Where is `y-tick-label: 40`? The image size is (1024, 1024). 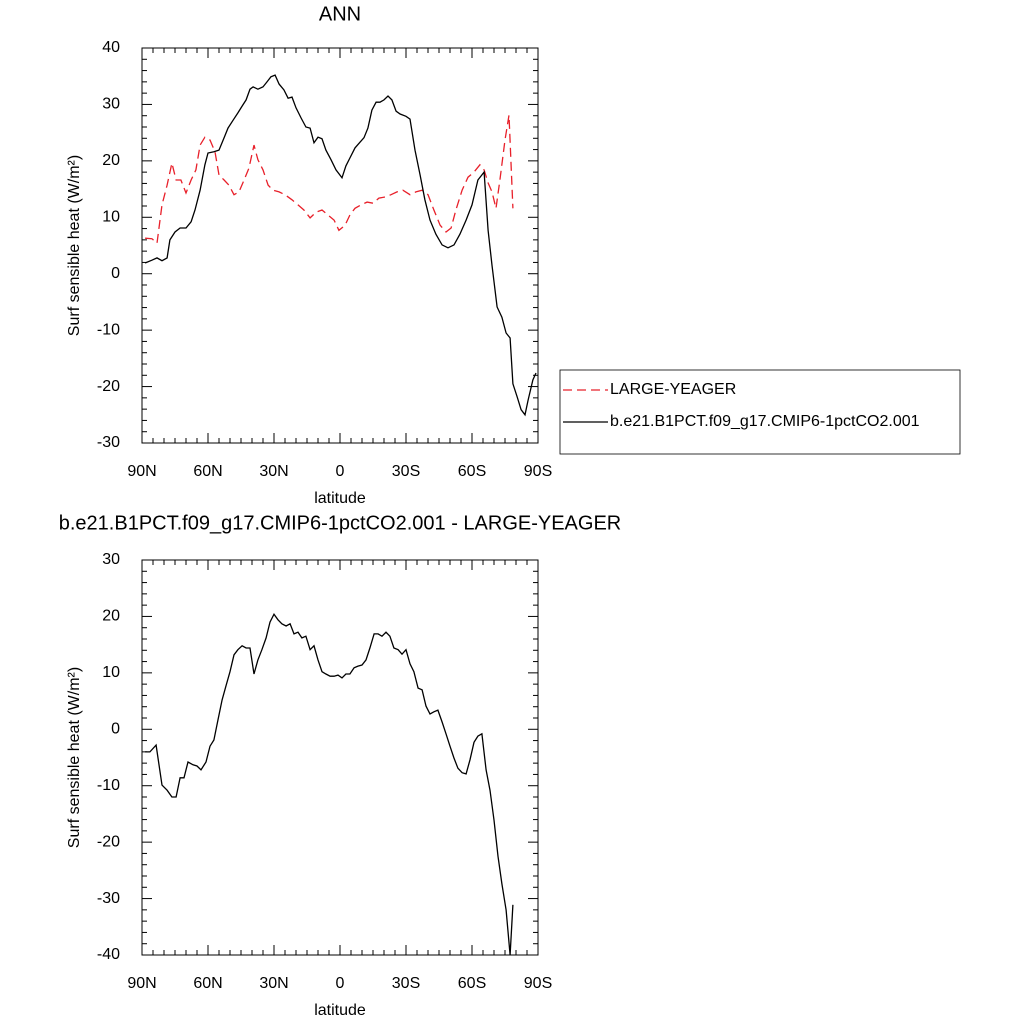
y-tick-label: 40 is located at coordinates (111, 47).